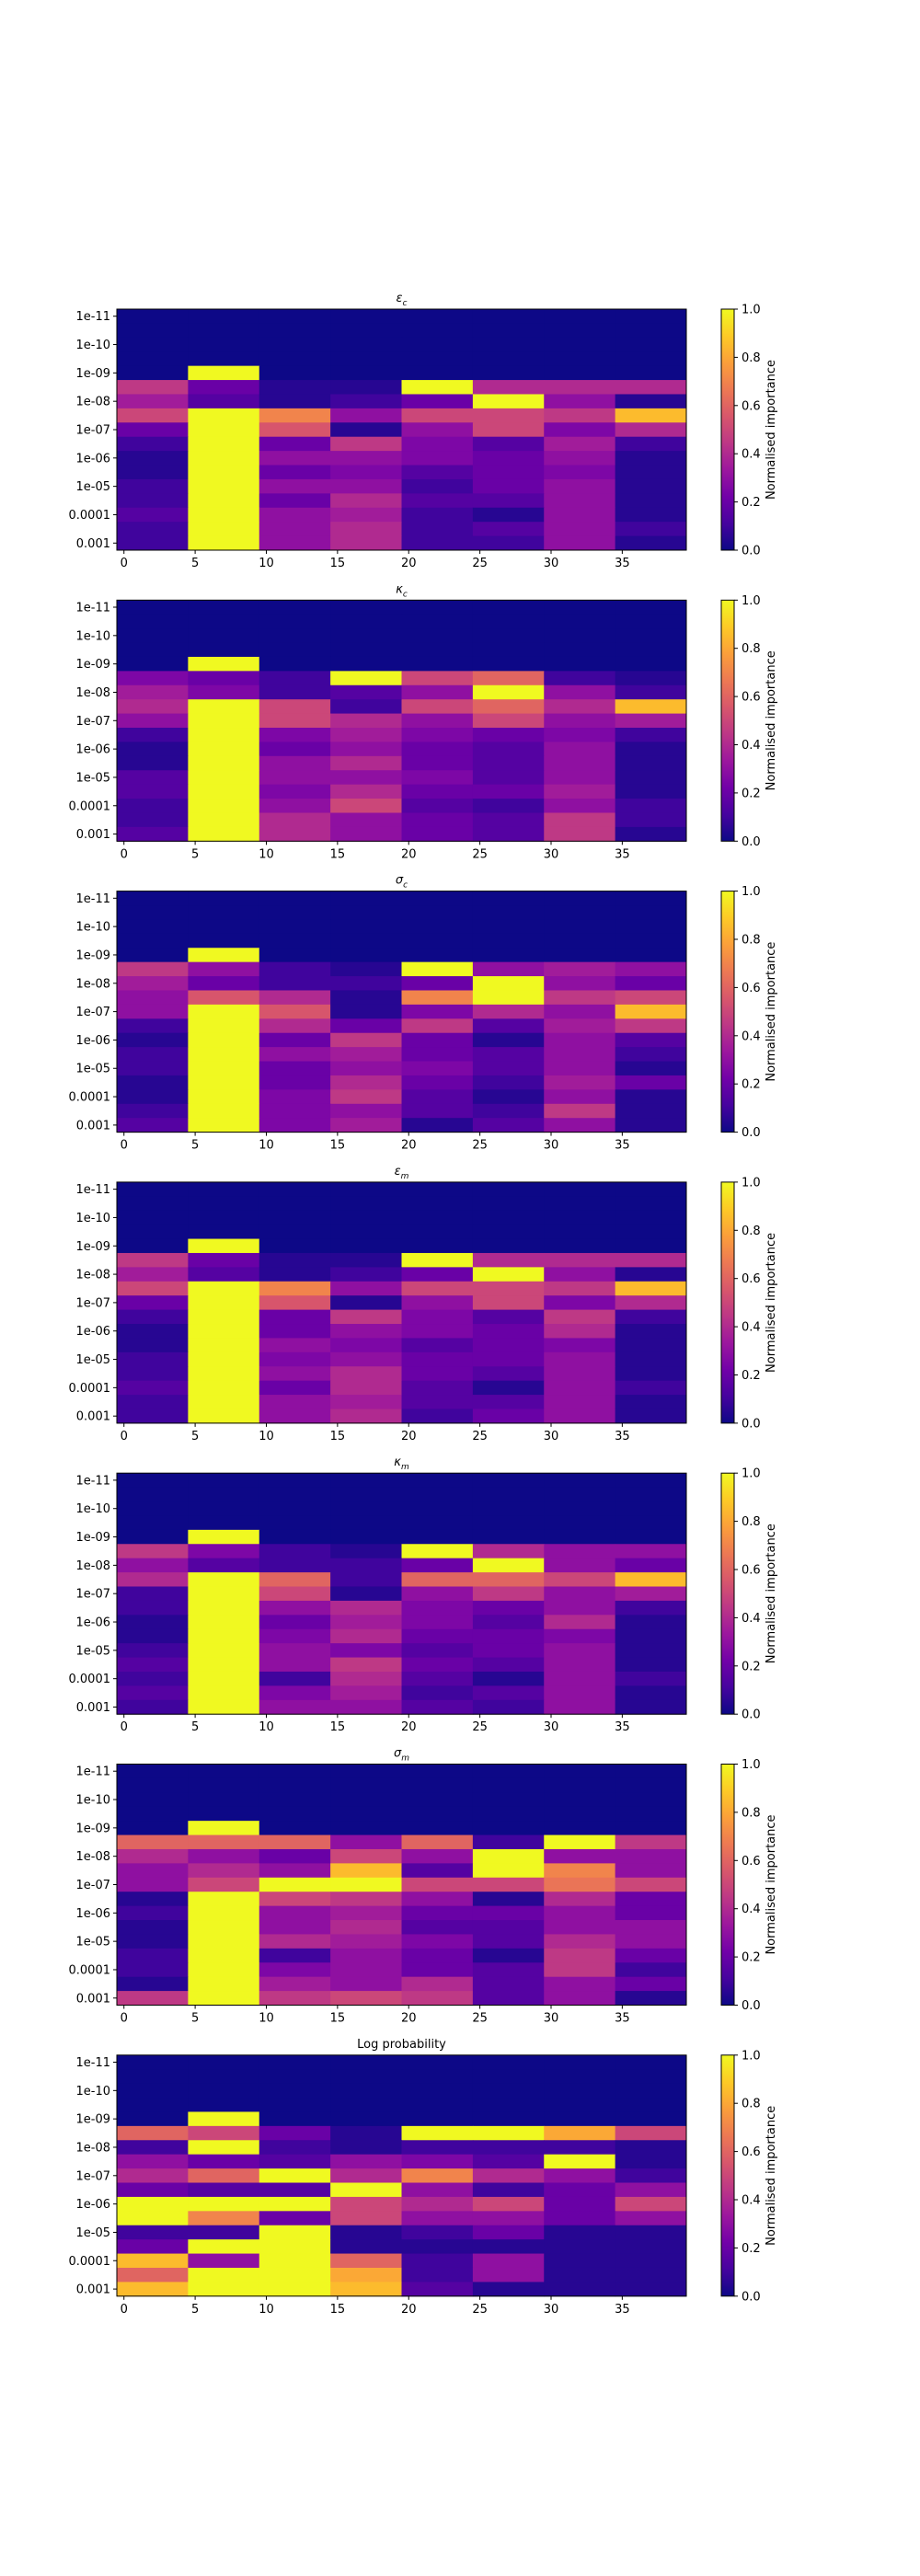 This screenshot has width=920, height=2576. Describe the element at coordinates (401, 1755) in the screenshot. I see `panel-title: σm` at that location.